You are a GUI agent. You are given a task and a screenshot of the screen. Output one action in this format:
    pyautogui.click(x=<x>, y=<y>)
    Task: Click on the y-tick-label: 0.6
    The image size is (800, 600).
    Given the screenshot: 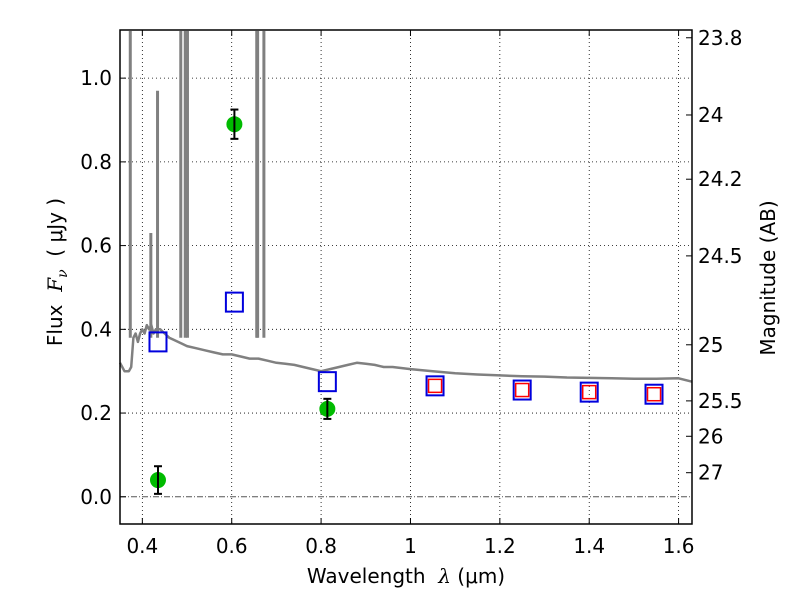 What is the action you would take?
    pyautogui.click(x=96, y=246)
    